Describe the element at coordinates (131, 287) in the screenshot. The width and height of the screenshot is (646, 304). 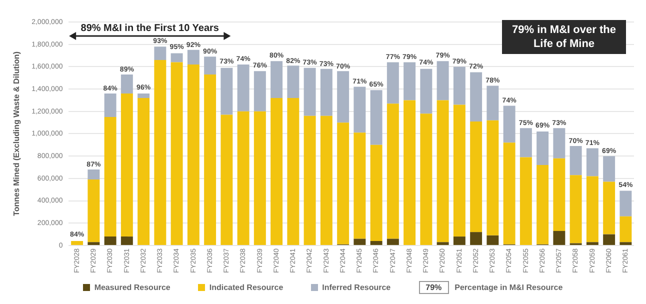
I see `legend-label: Measured Resource` at that location.